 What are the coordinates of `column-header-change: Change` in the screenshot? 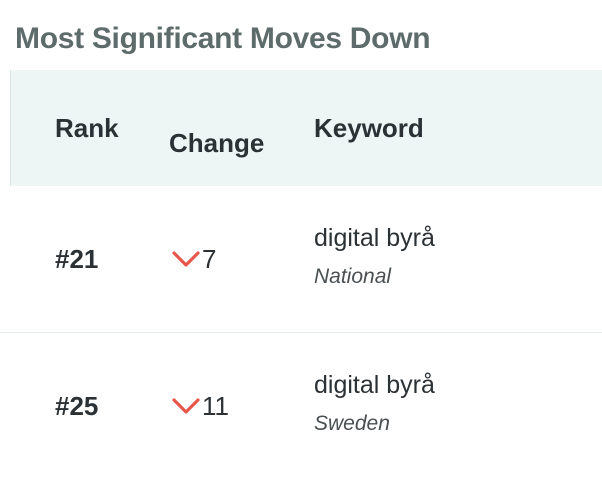 It's located at (217, 142).